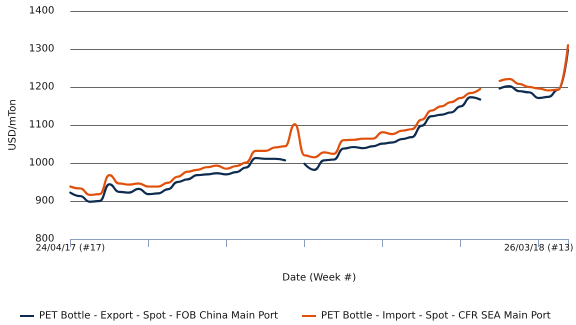 The height and width of the screenshot is (325, 576). What do you see at coordinates (44, 239) in the screenshot?
I see `y-tick-label: 800` at bounding box center [44, 239].